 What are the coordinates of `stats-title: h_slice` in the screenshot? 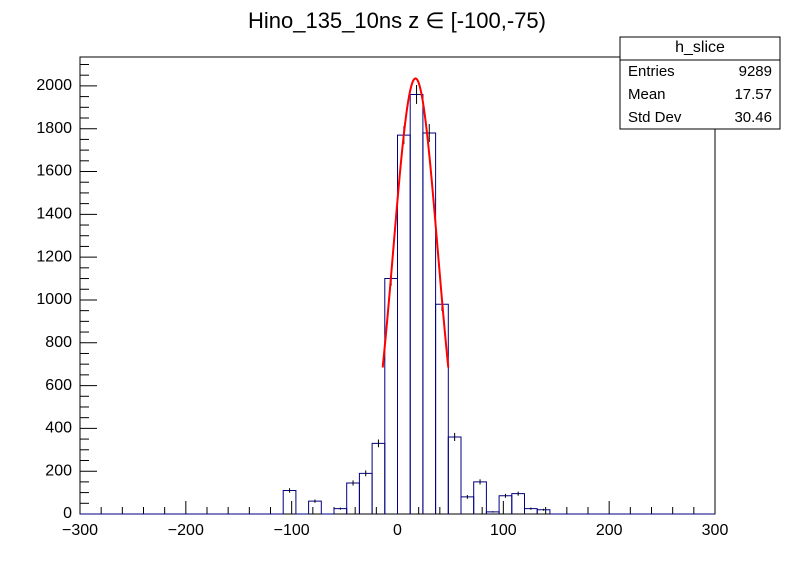 It's located at (700, 47).